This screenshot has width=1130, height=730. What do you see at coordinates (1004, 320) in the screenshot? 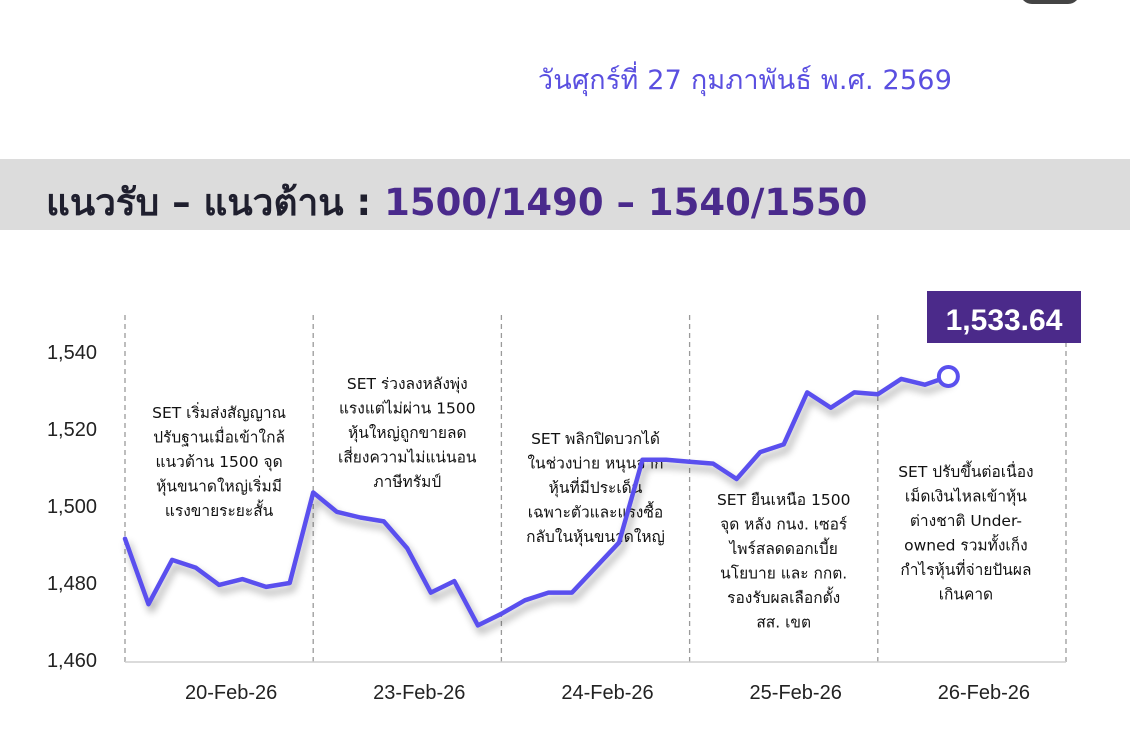
I see `last-value-label: 1,533.64` at bounding box center [1004, 320].